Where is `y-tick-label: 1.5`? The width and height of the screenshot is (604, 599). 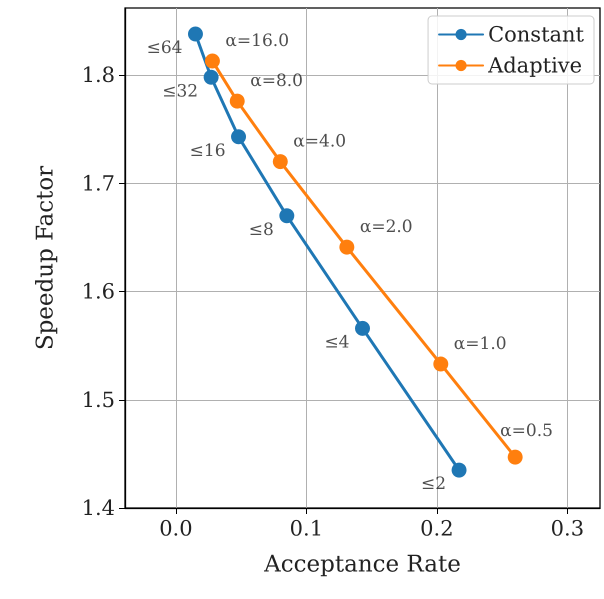
y-tick-label: 1.5 is located at coordinates (98, 400).